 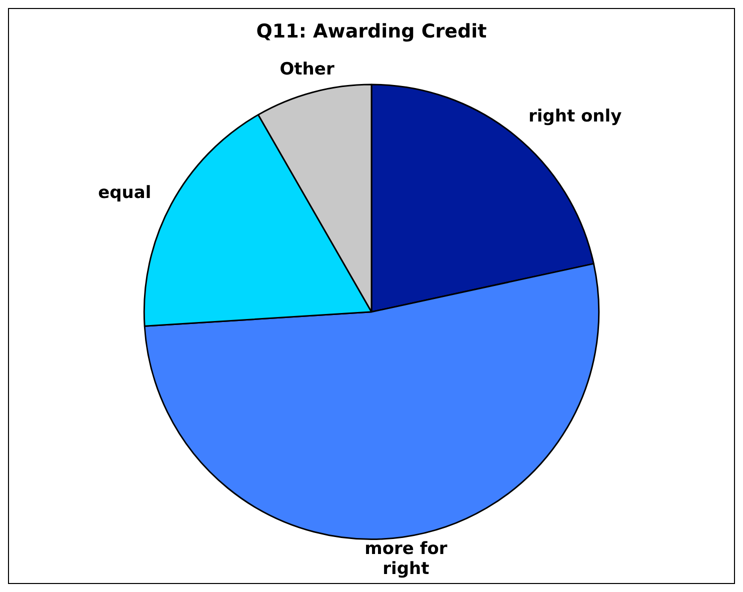 What do you see at coordinates (575, 116) in the screenshot?
I see `slice-label: right only` at bounding box center [575, 116].